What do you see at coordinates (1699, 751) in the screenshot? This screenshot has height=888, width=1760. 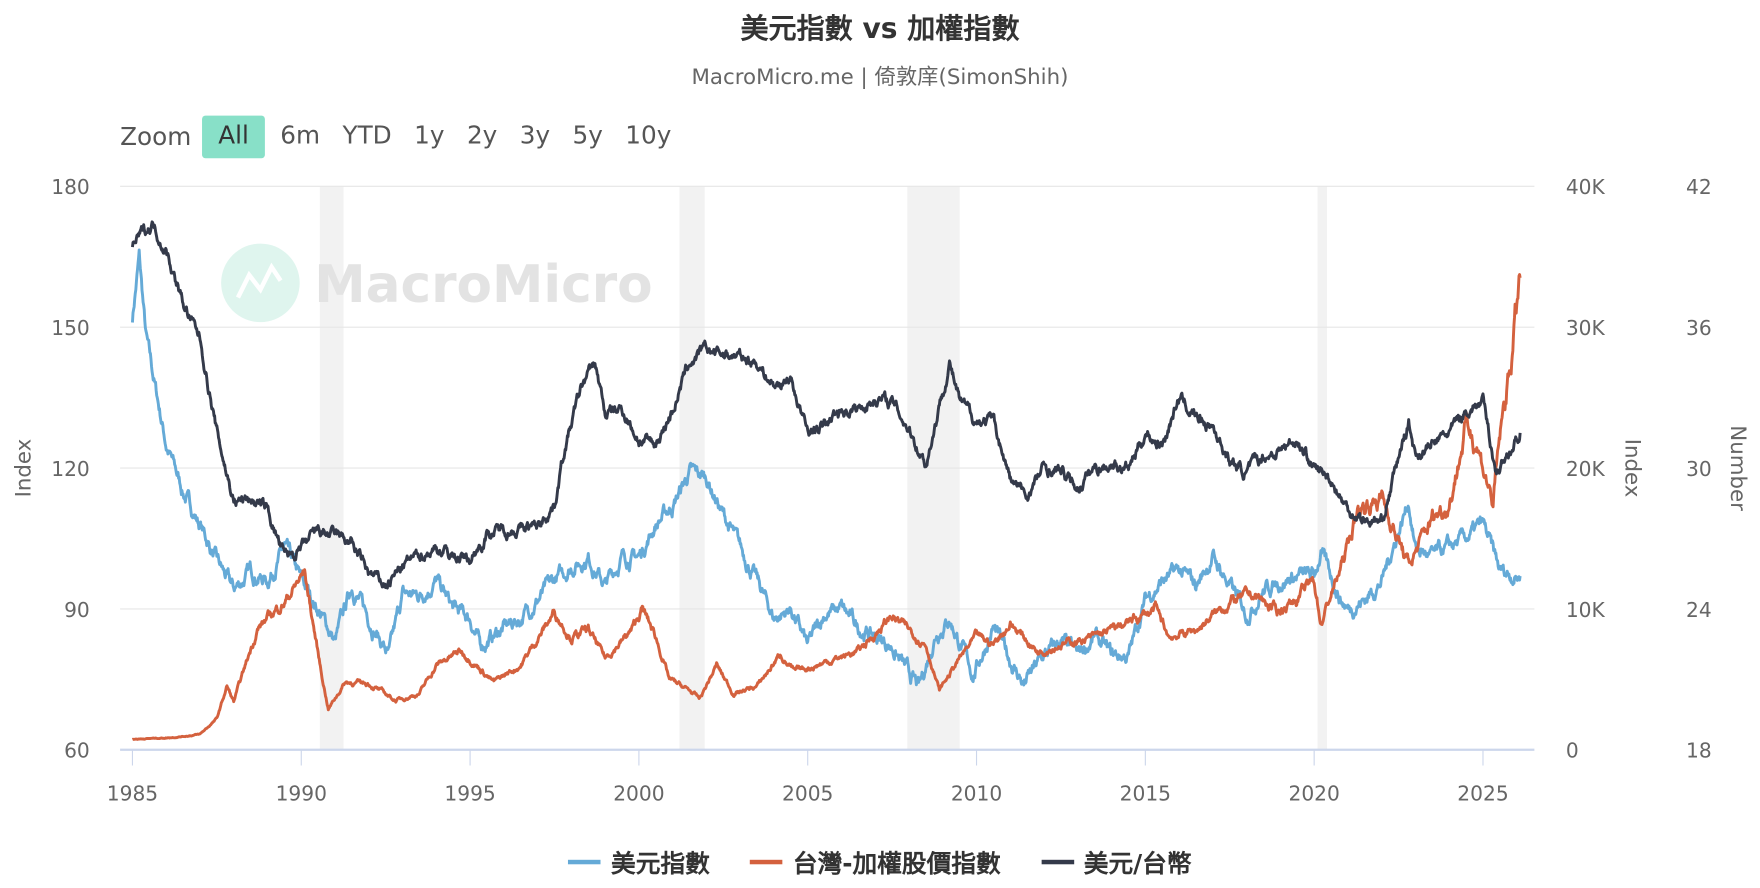 I see `right-number-tick-label: 18` at bounding box center [1699, 751].